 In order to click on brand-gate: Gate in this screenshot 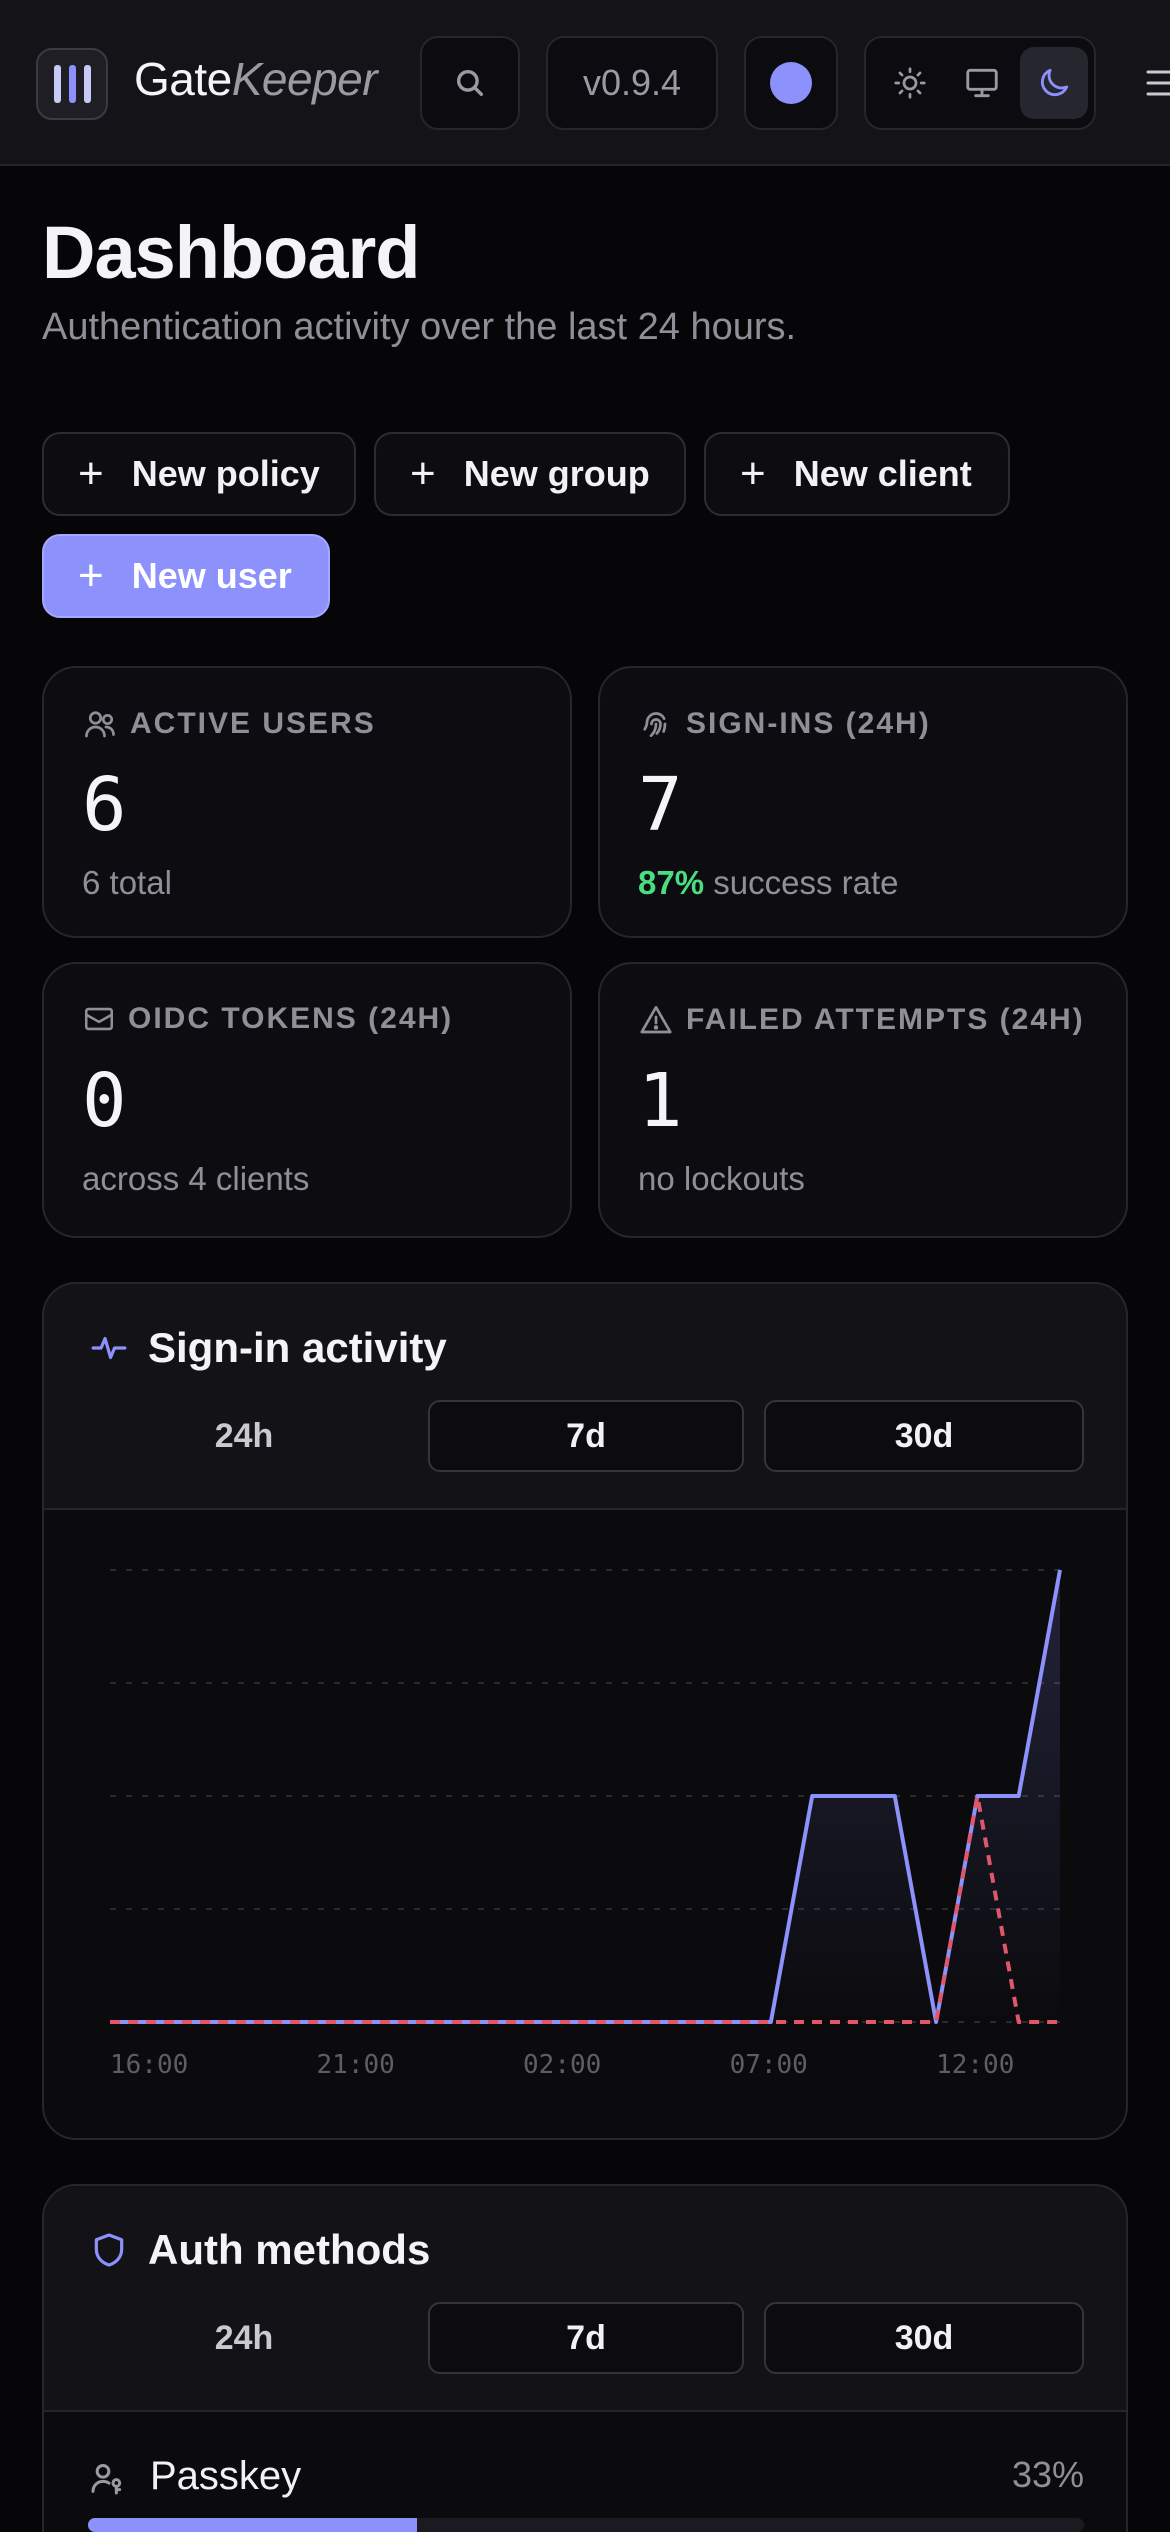, I will do `click(183, 79)`.